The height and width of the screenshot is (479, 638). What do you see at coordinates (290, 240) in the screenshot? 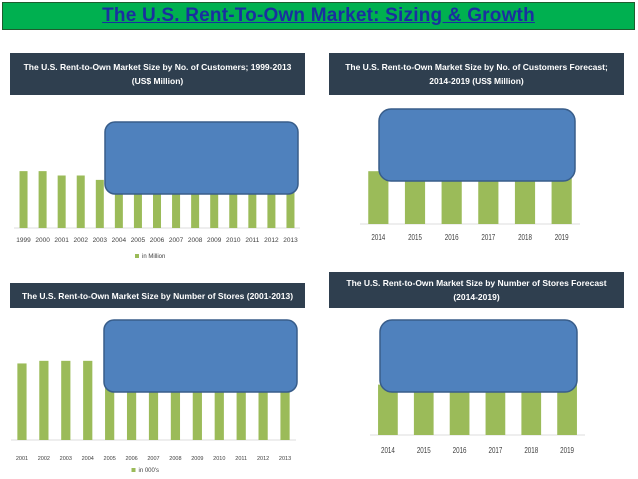
I see `chart1-tick-label: 2013` at bounding box center [290, 240].